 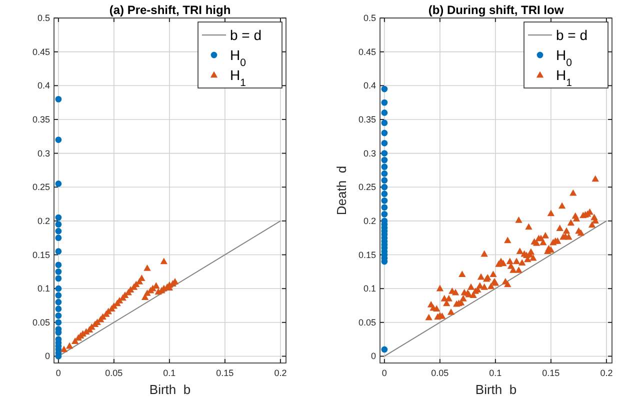 I want to click on y-axis-title: Death d, so click(x=341, y=191).